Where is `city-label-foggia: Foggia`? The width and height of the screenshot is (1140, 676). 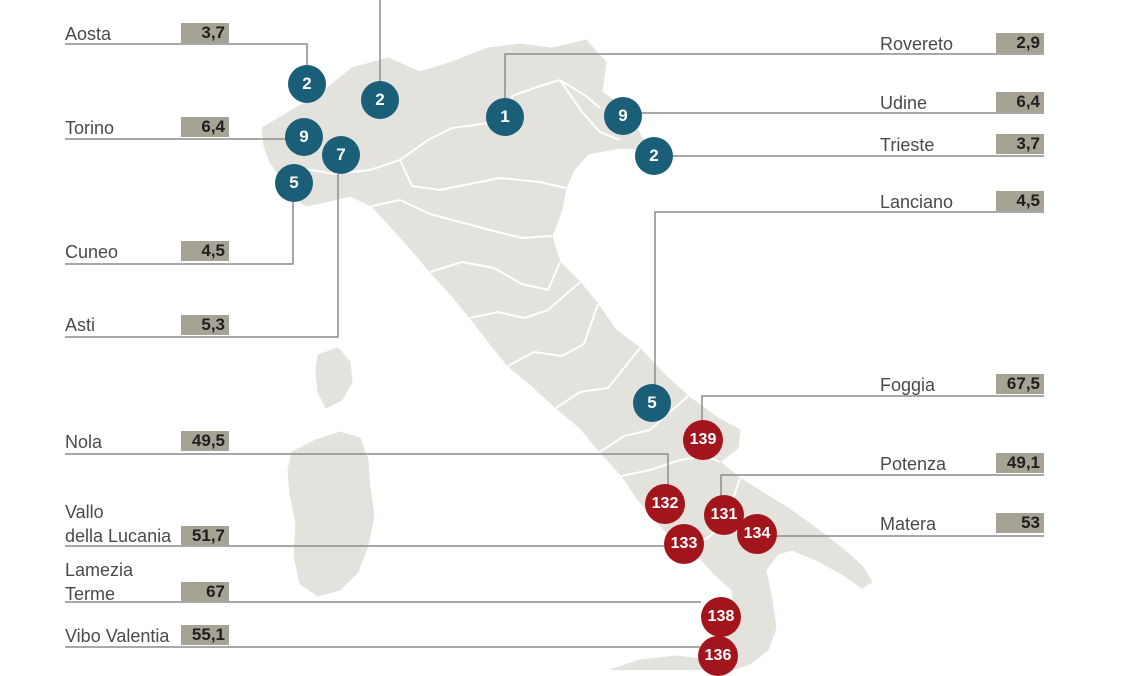 city-label-foggia: Foggia is located at coordinates (908, 385).